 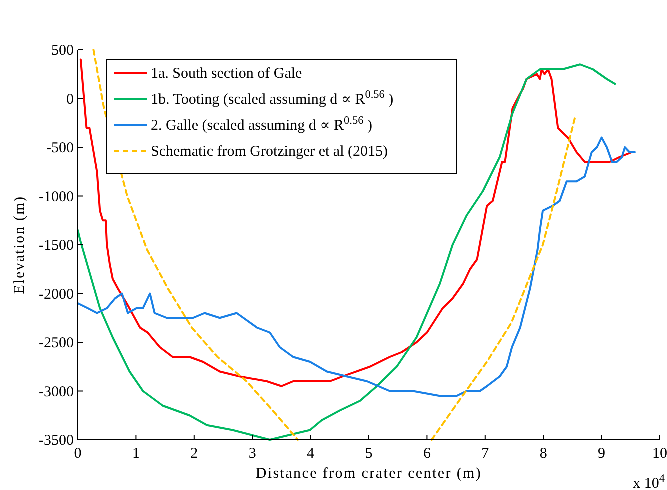 I want to click on x-tick-label: 4, so click(x=311, y=454).